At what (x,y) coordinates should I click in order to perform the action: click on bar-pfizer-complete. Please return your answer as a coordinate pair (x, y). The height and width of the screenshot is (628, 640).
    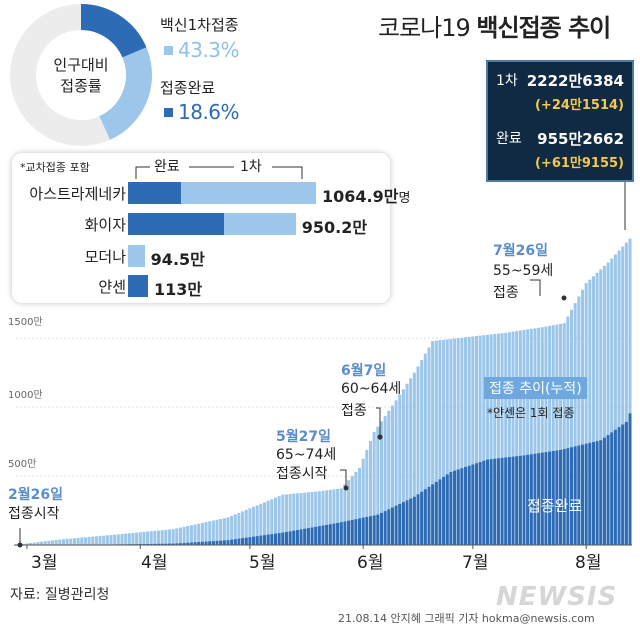
    Looking at the image, I should click on (176, 224).